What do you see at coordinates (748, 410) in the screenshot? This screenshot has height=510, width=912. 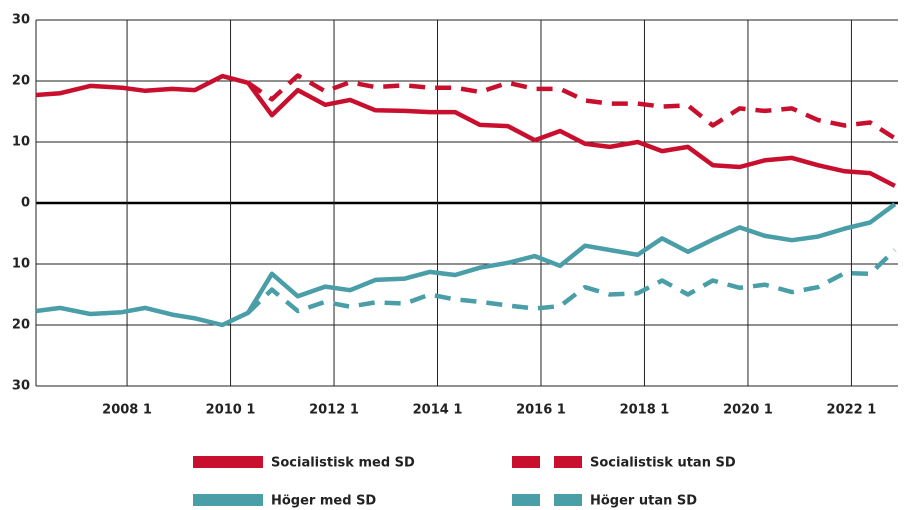 I see `x-tick-label: 2020 1` at bounding box center [748, 410].